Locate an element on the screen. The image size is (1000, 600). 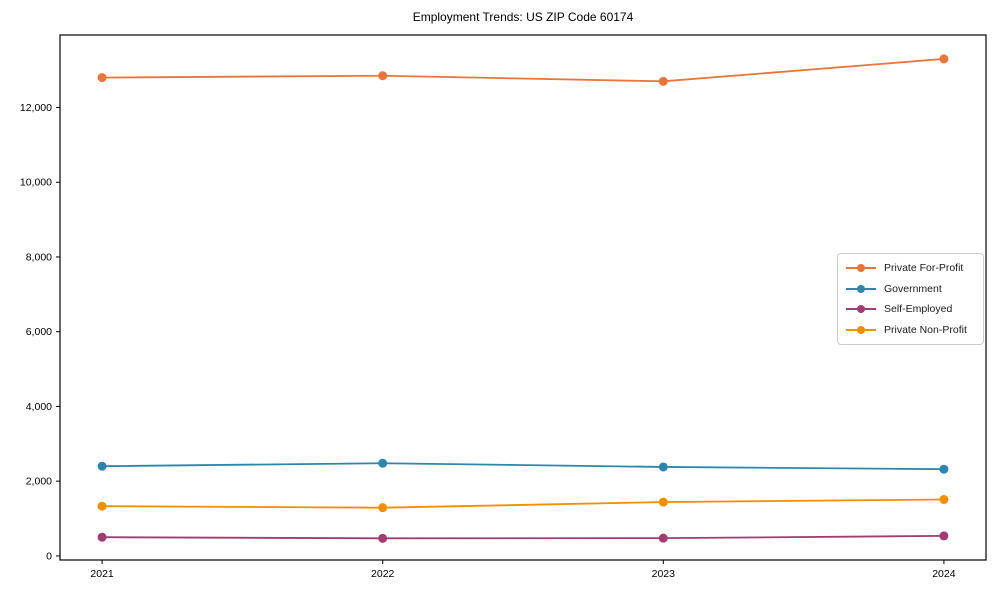
x-tick-label: 2022 is located at coordinates (383, 574).